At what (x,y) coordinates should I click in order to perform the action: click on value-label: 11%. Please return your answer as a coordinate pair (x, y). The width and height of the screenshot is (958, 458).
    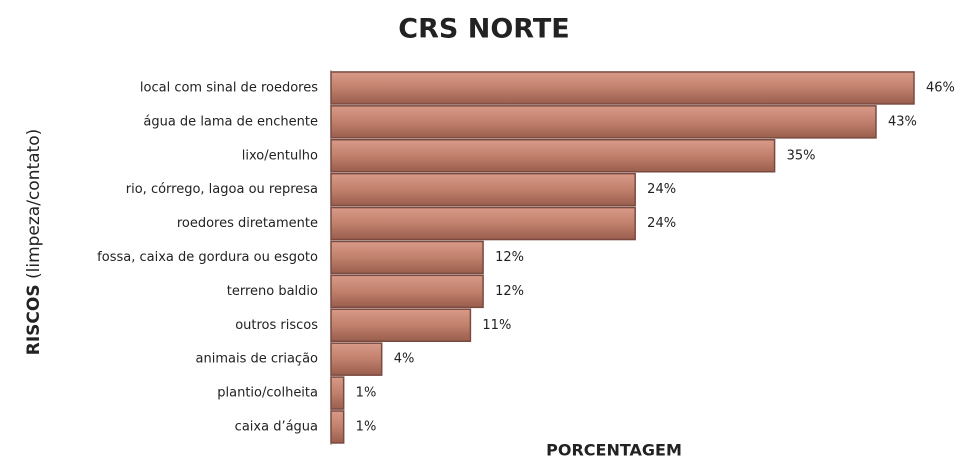
    Looking at the image, I should click on (496, 325).